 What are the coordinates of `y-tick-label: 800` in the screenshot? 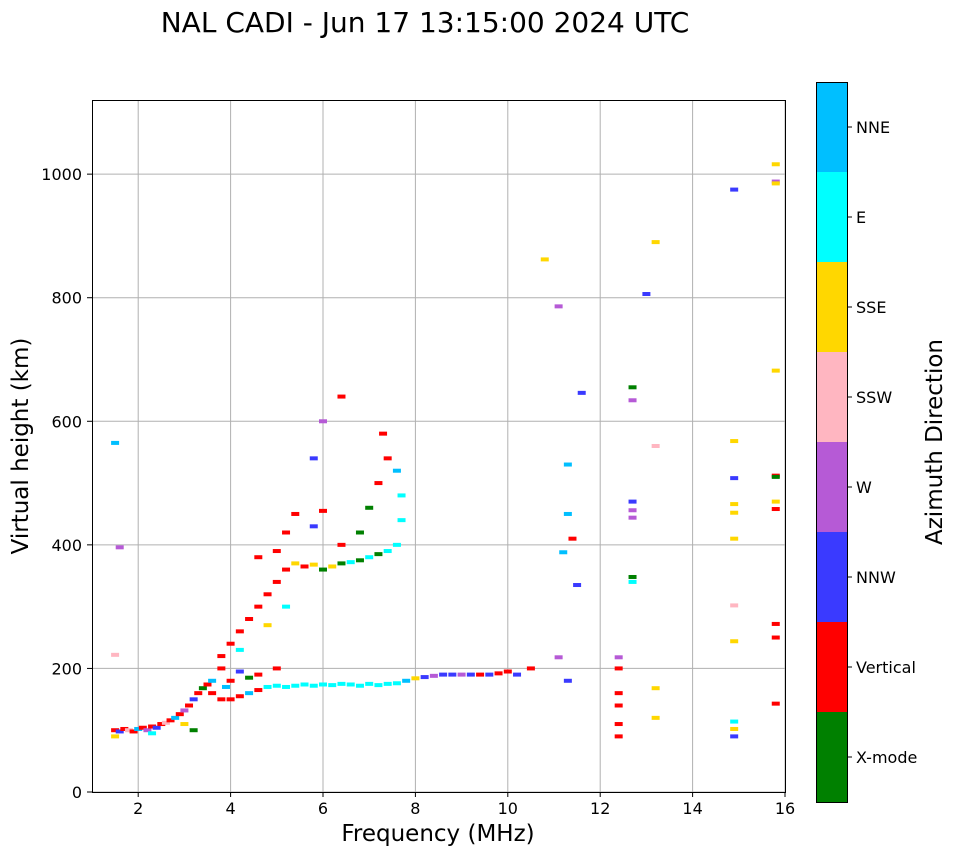 It's located at (66, 298).